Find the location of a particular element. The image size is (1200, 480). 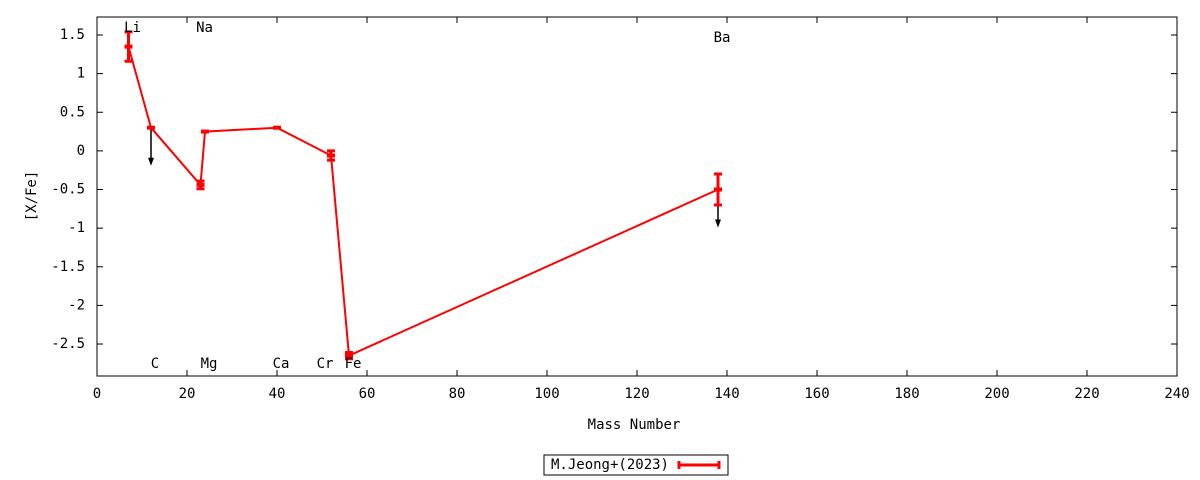

element-label: Li is located at coordinates (132, 28).